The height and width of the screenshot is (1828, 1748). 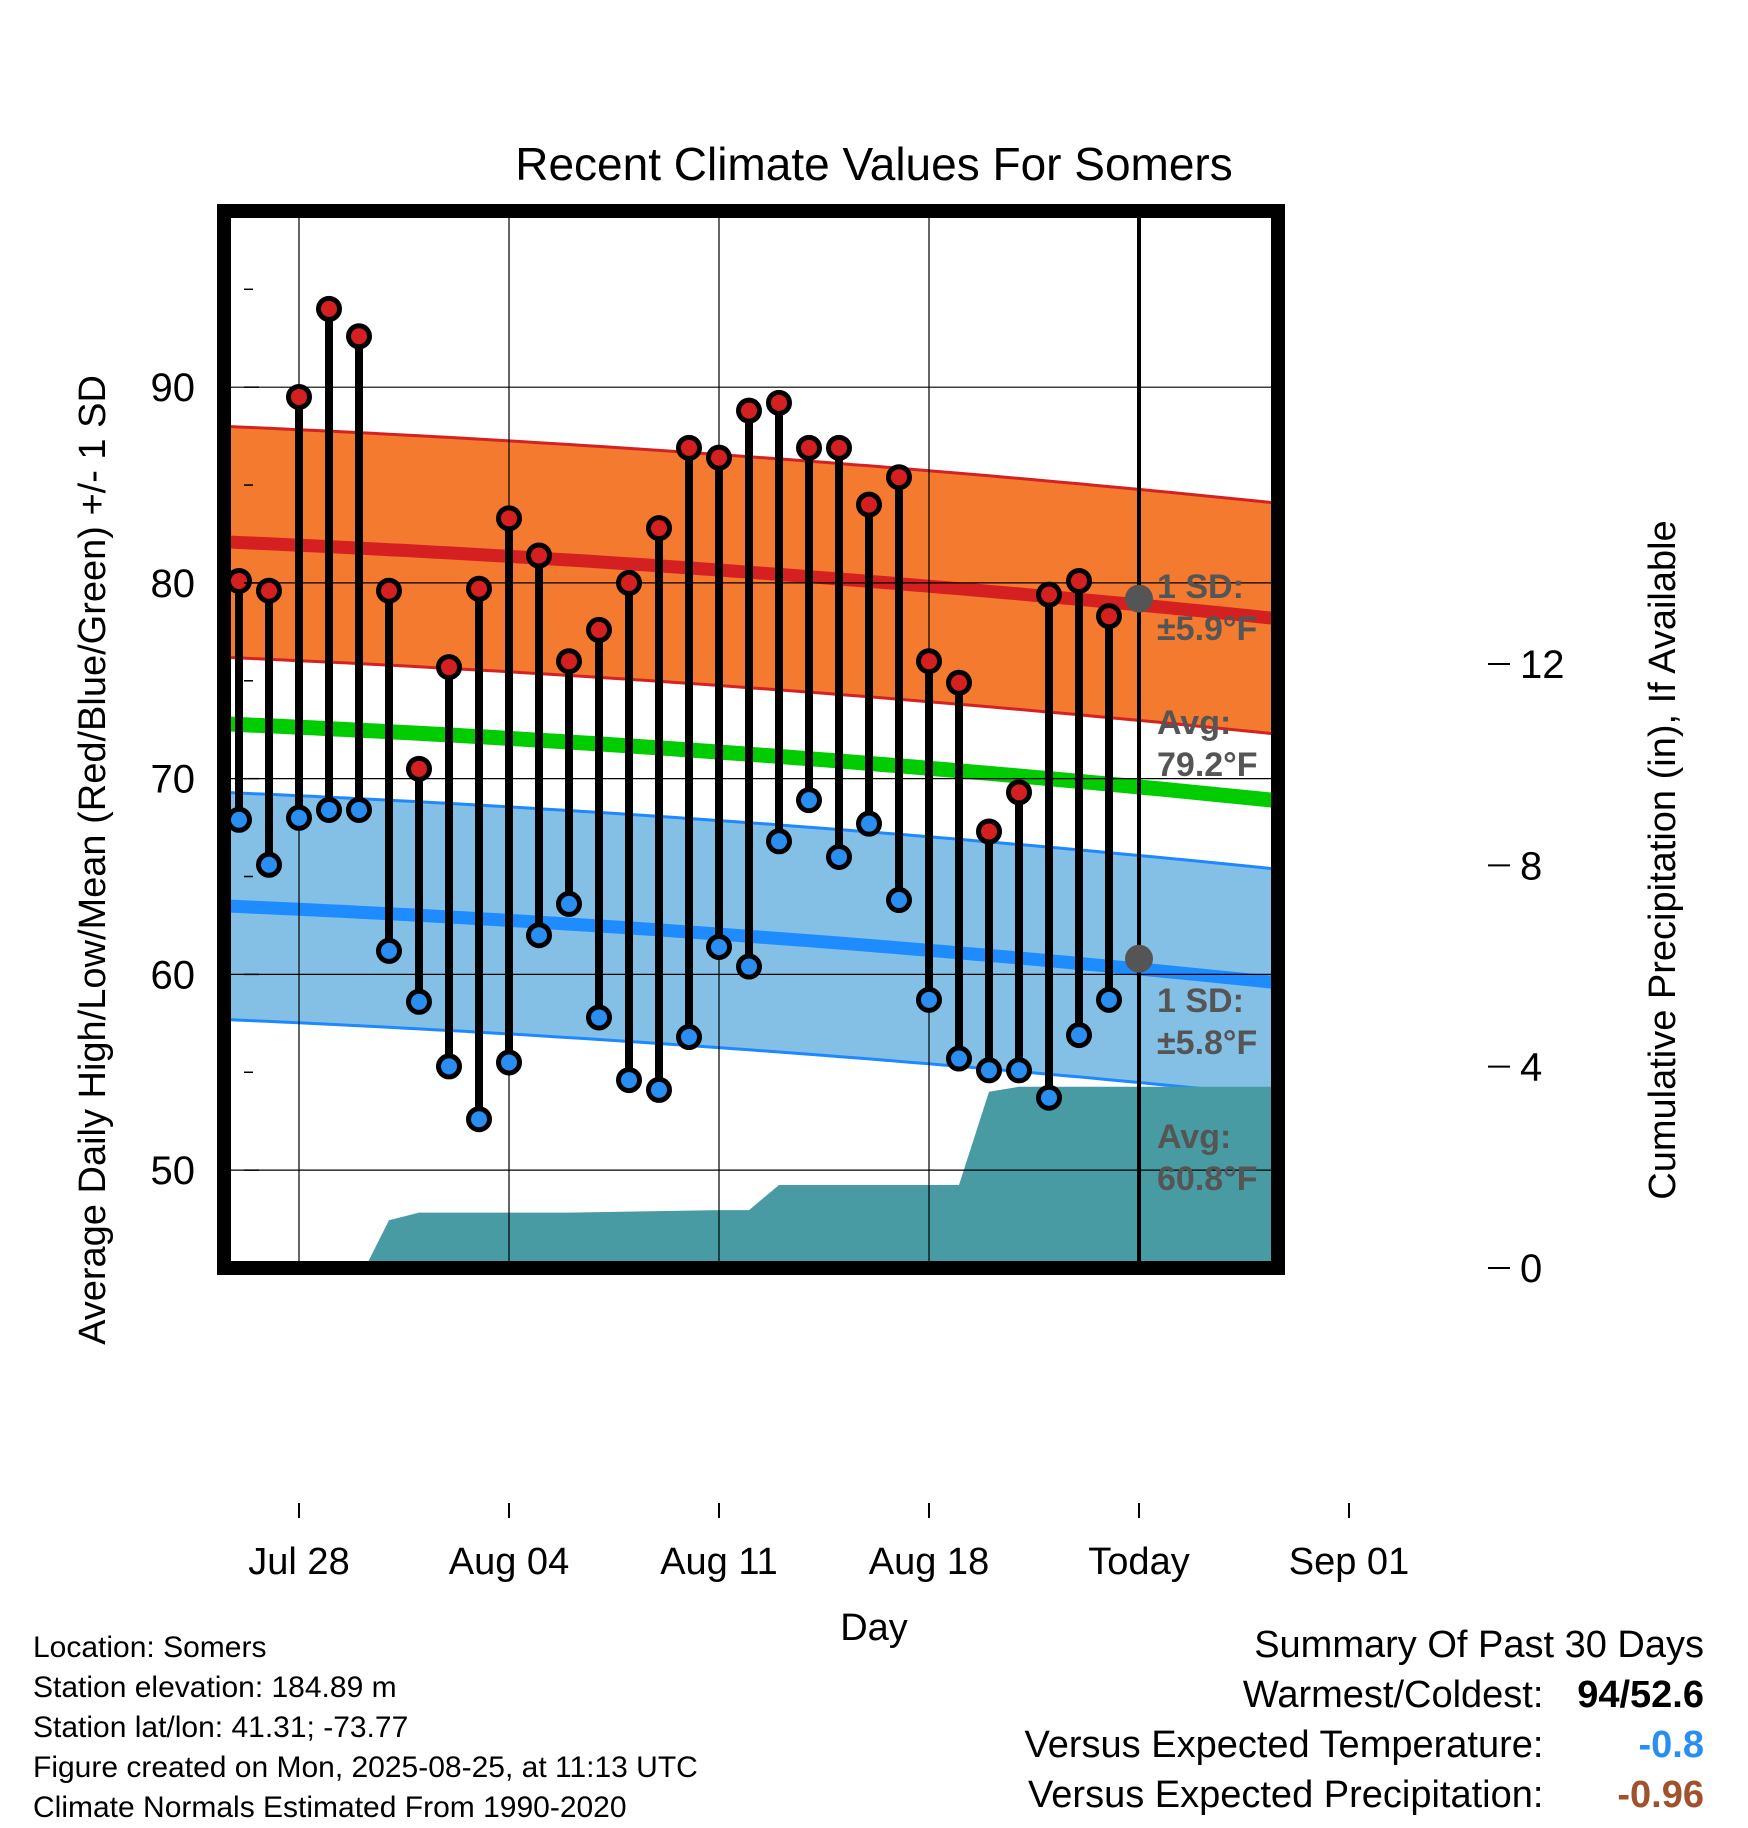 I want to click on warmest-value: 94, so click(x=1598, y=1695).